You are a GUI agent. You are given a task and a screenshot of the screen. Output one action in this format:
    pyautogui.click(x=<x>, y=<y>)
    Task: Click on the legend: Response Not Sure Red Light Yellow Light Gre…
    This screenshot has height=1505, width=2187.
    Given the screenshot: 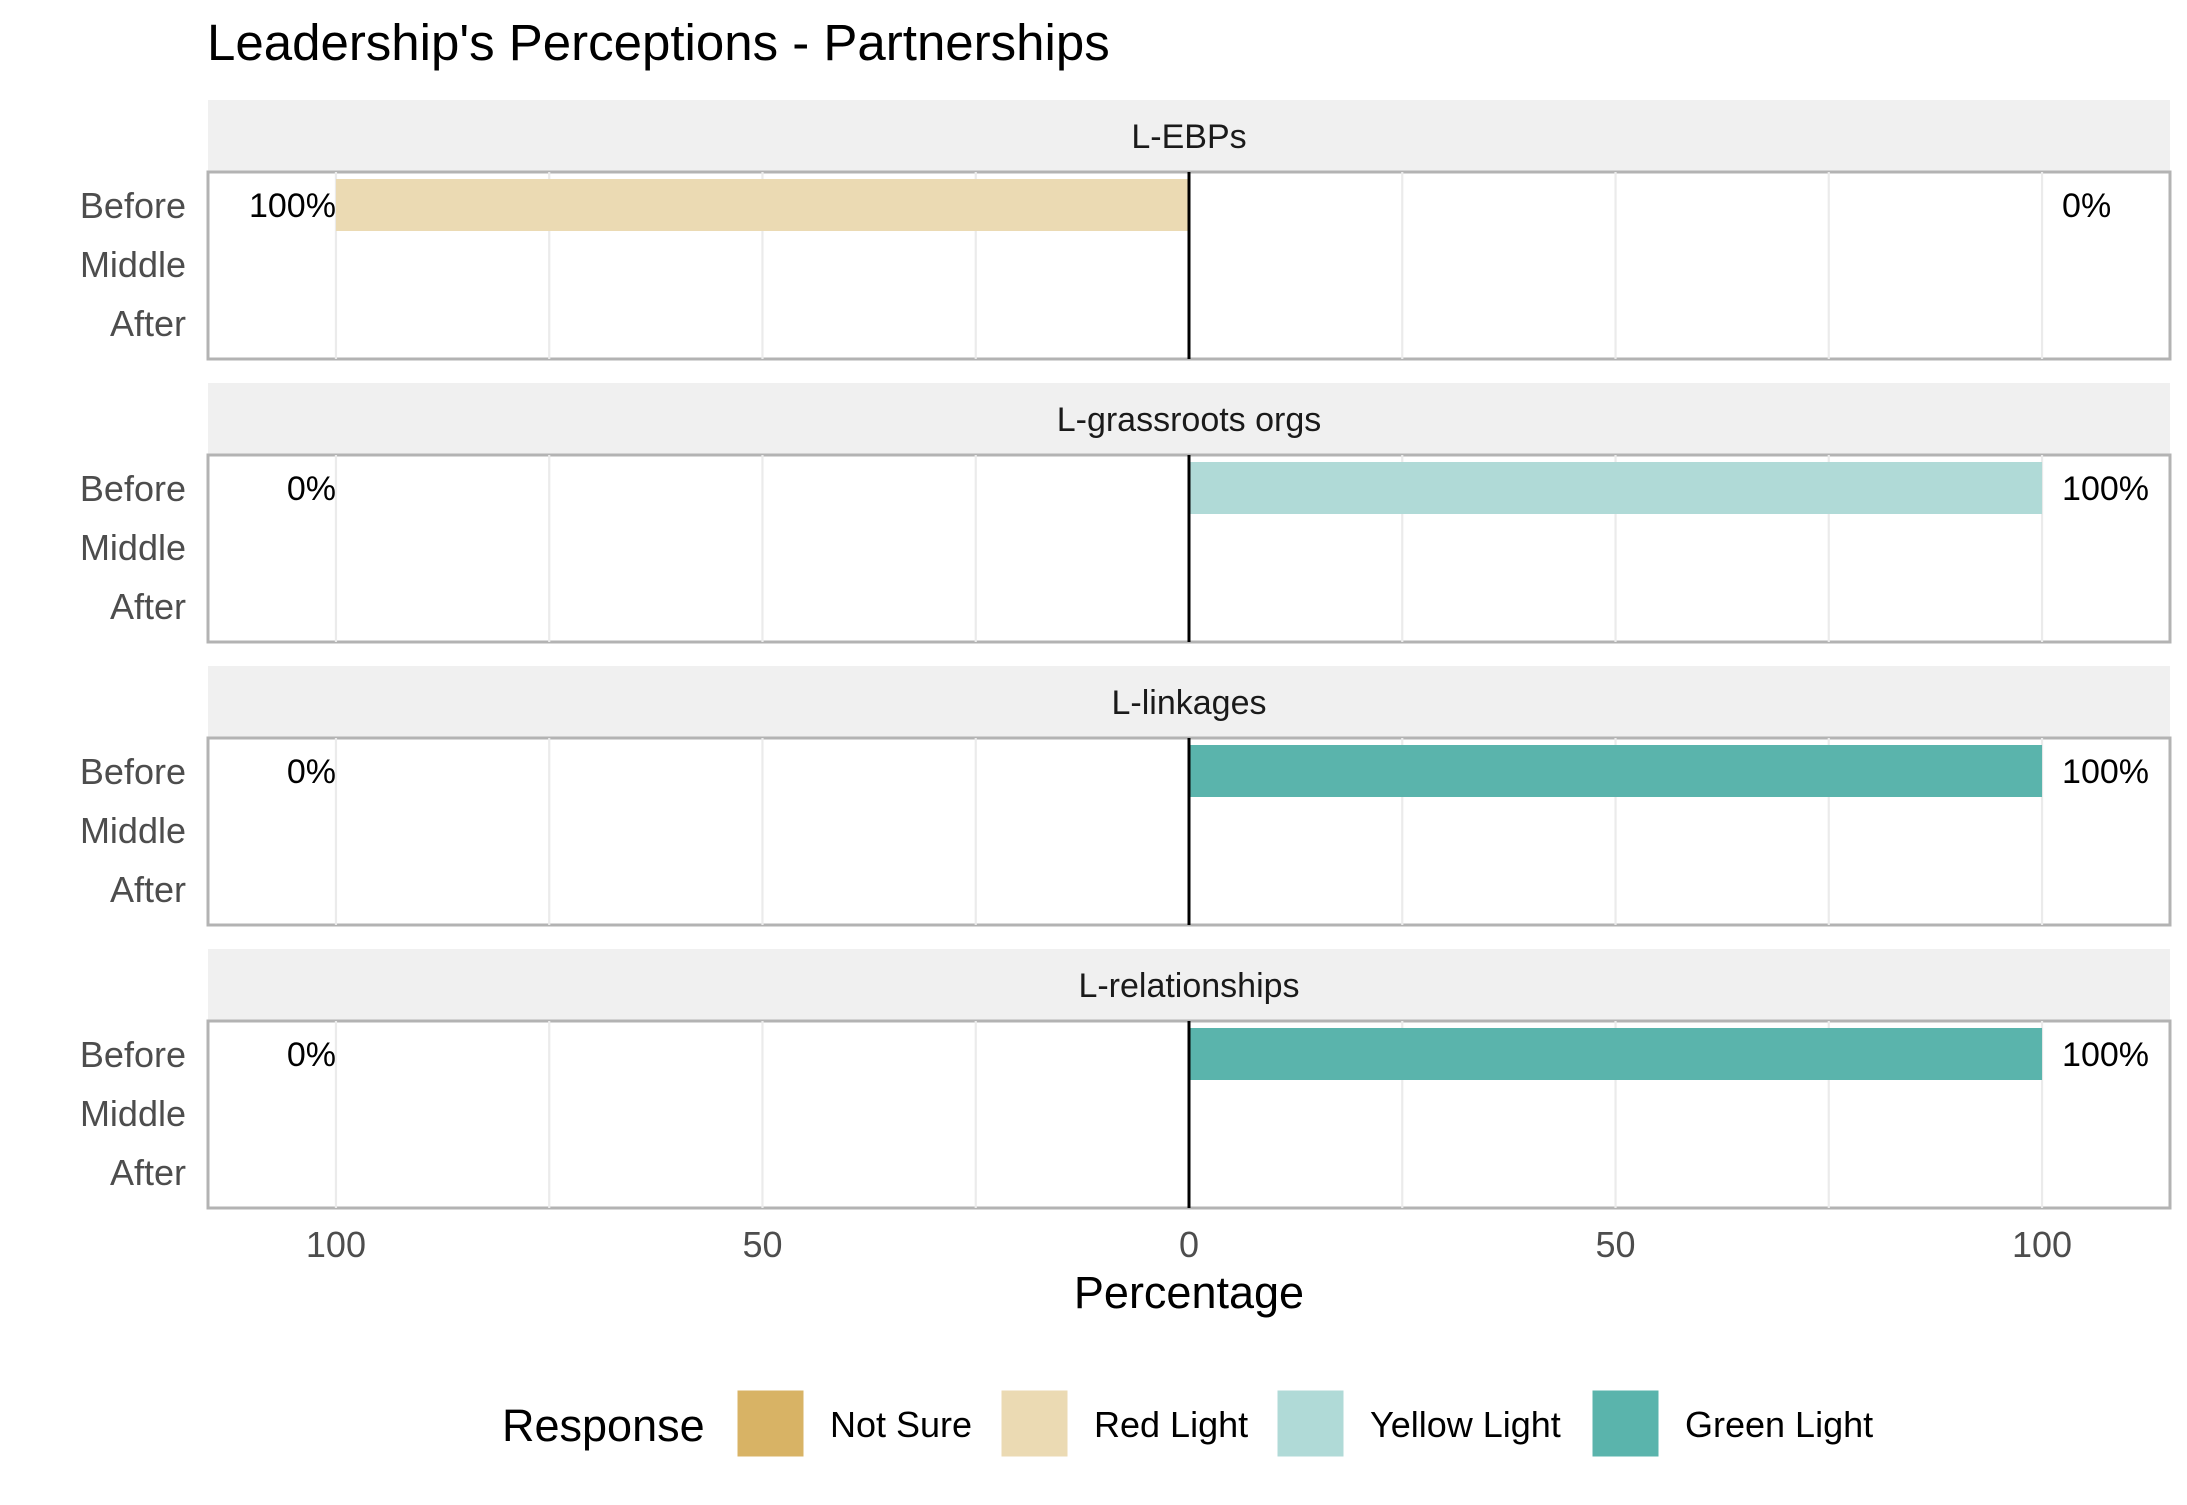 What is the action you would take?
    pyautogui.click(x=1187, y=1423)
    